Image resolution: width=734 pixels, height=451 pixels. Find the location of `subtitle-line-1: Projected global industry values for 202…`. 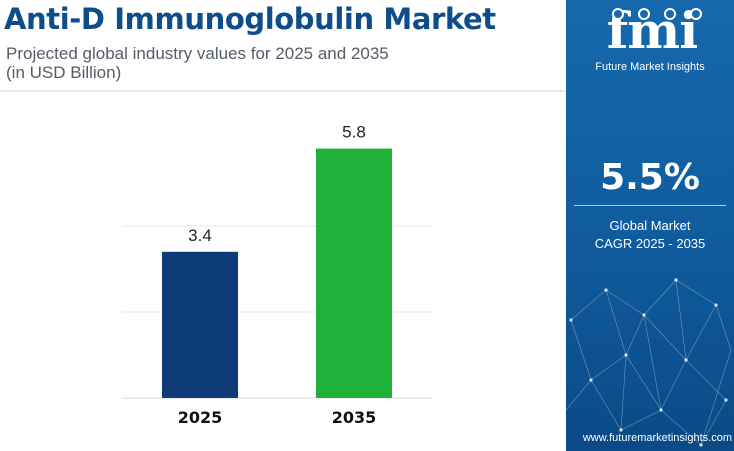

subtitle-line-1: Projected global industry values for 202… is located at coordinates (197, 53).